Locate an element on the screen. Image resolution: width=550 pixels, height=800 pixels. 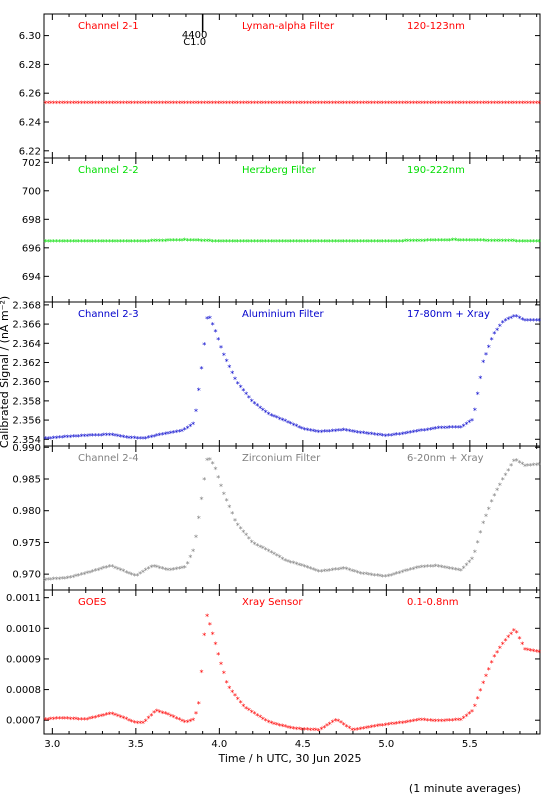
panel-4-band-label: 6-20nm + Xray is located at coordinates (445, 458).